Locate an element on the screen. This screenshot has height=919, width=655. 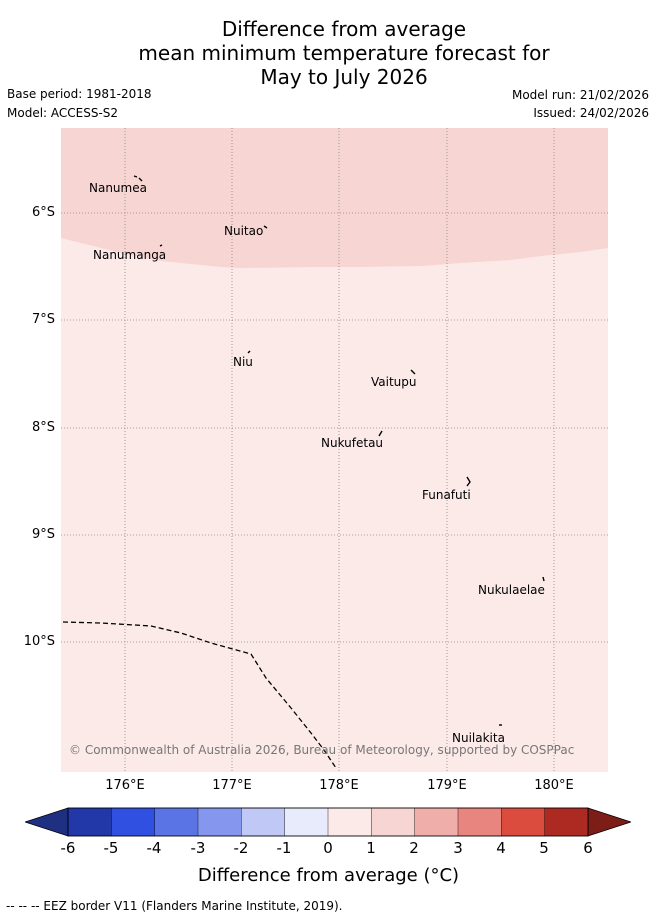
colorbar-tick: 5 is located at coordinates (544, 848).